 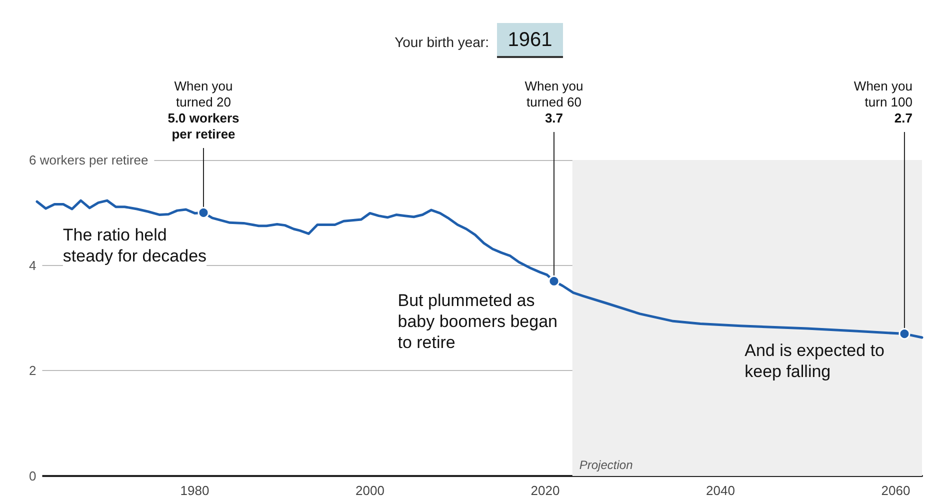 I want to click on chart-subtitle: 1961, so click(x=530, y=40).